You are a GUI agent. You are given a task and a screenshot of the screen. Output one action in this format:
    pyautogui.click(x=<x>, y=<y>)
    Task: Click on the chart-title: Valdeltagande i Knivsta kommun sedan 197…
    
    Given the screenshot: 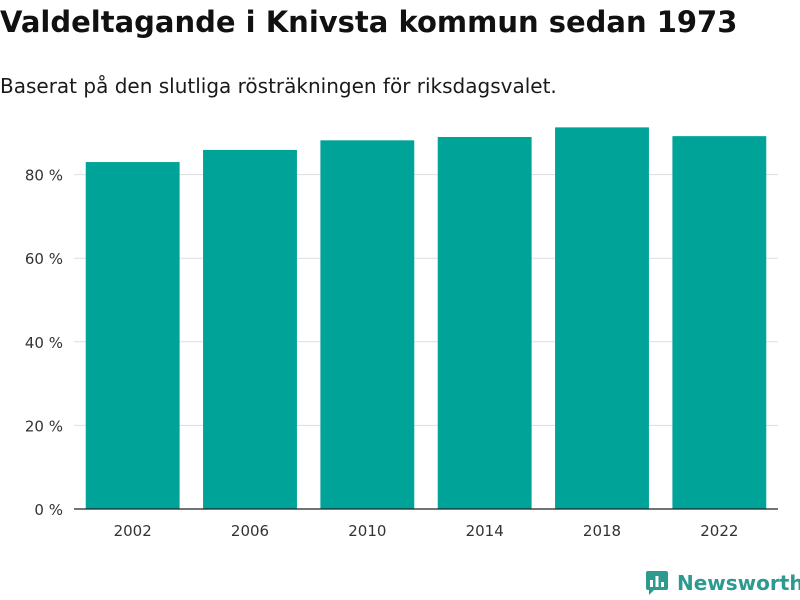 What is the action you would take?
    pyautogui.click(x=369, y=22)
    